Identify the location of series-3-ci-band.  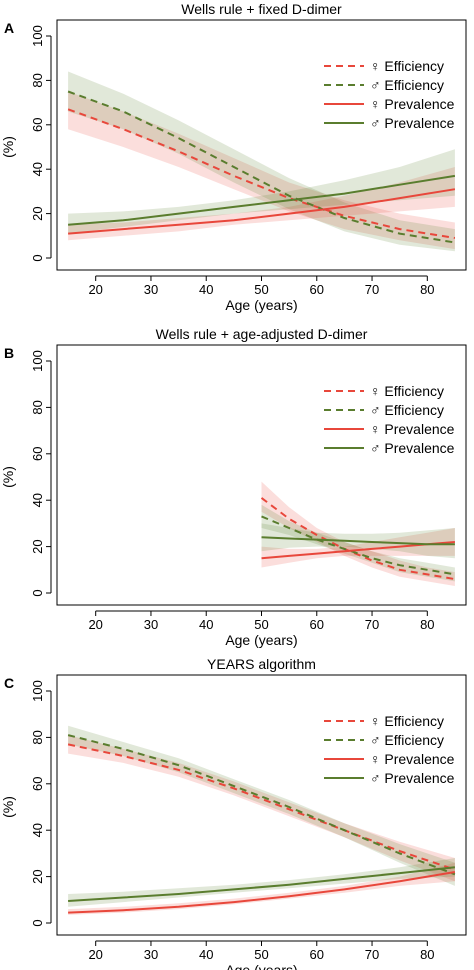
(261, 191).